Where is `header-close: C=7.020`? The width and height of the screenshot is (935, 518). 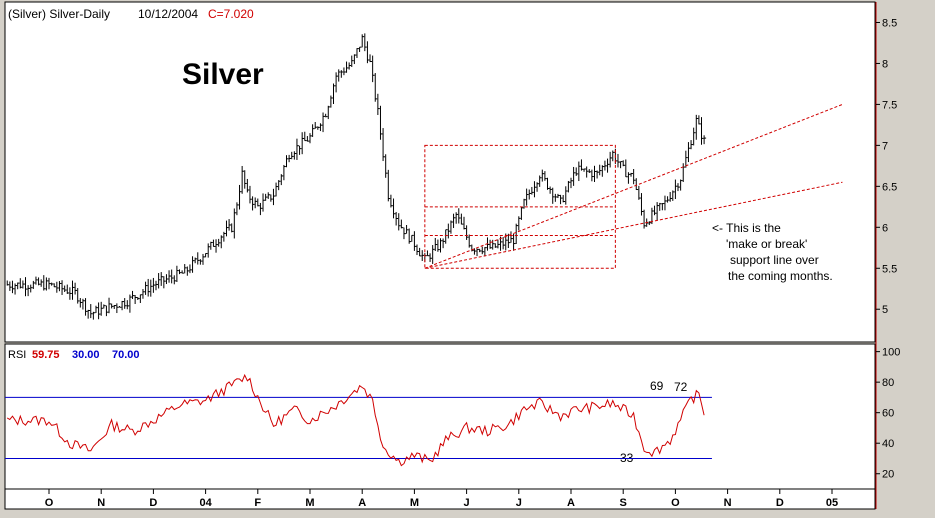
header-close: C=7.020 is located at coordinates (231, 14).